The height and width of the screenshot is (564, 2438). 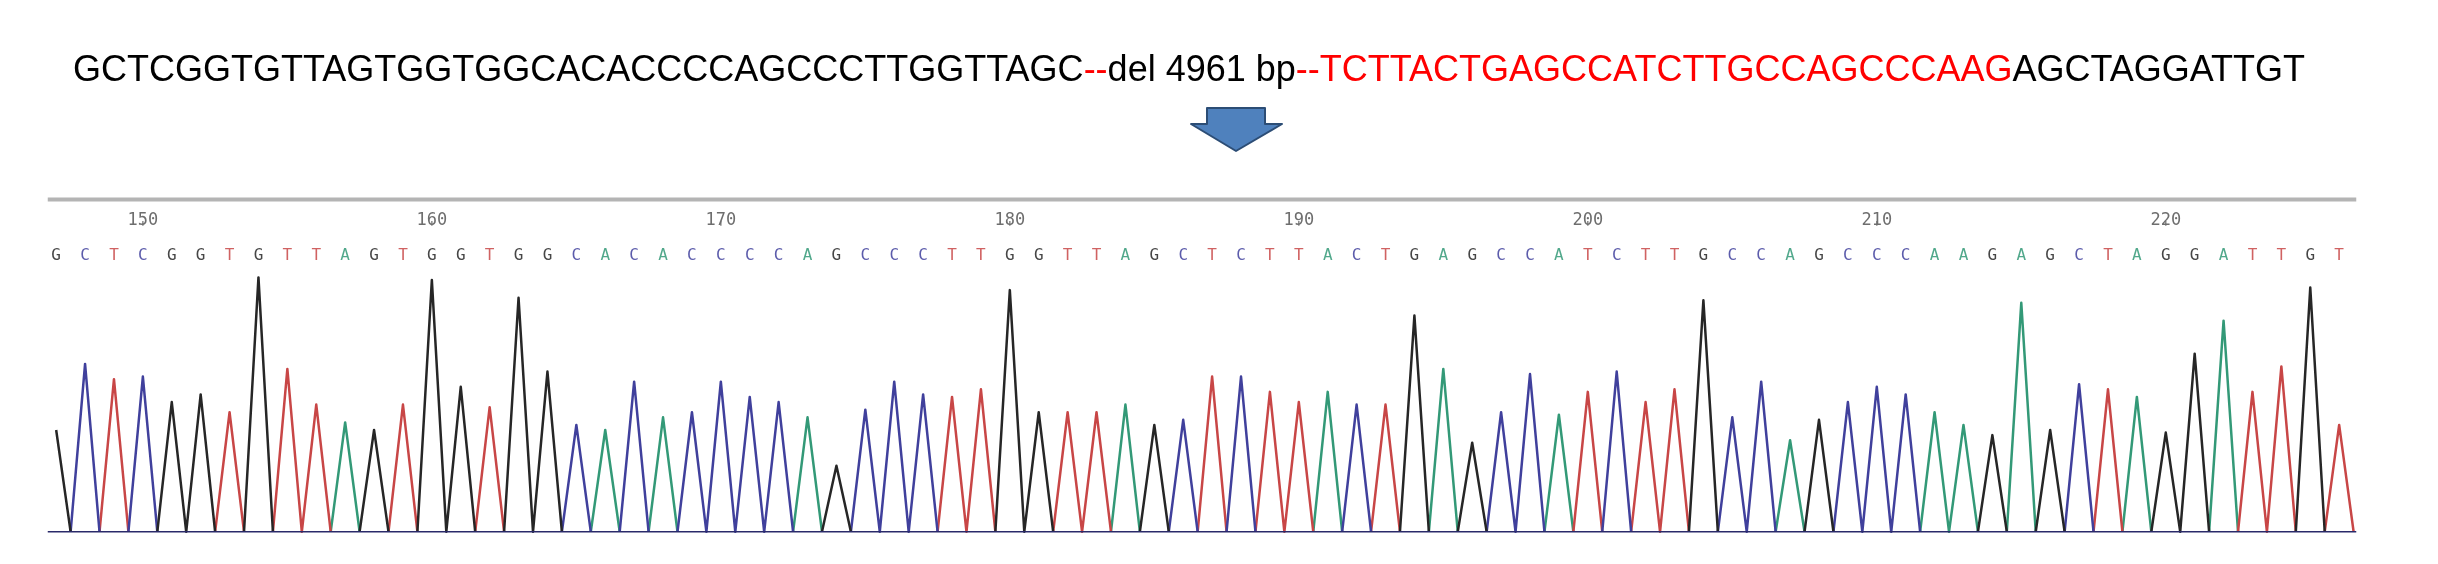 What do you see at coordinates (1877, 218) in the screenshot?
I see `x2-tick-label: 210` at bounding box center [1877, 218].